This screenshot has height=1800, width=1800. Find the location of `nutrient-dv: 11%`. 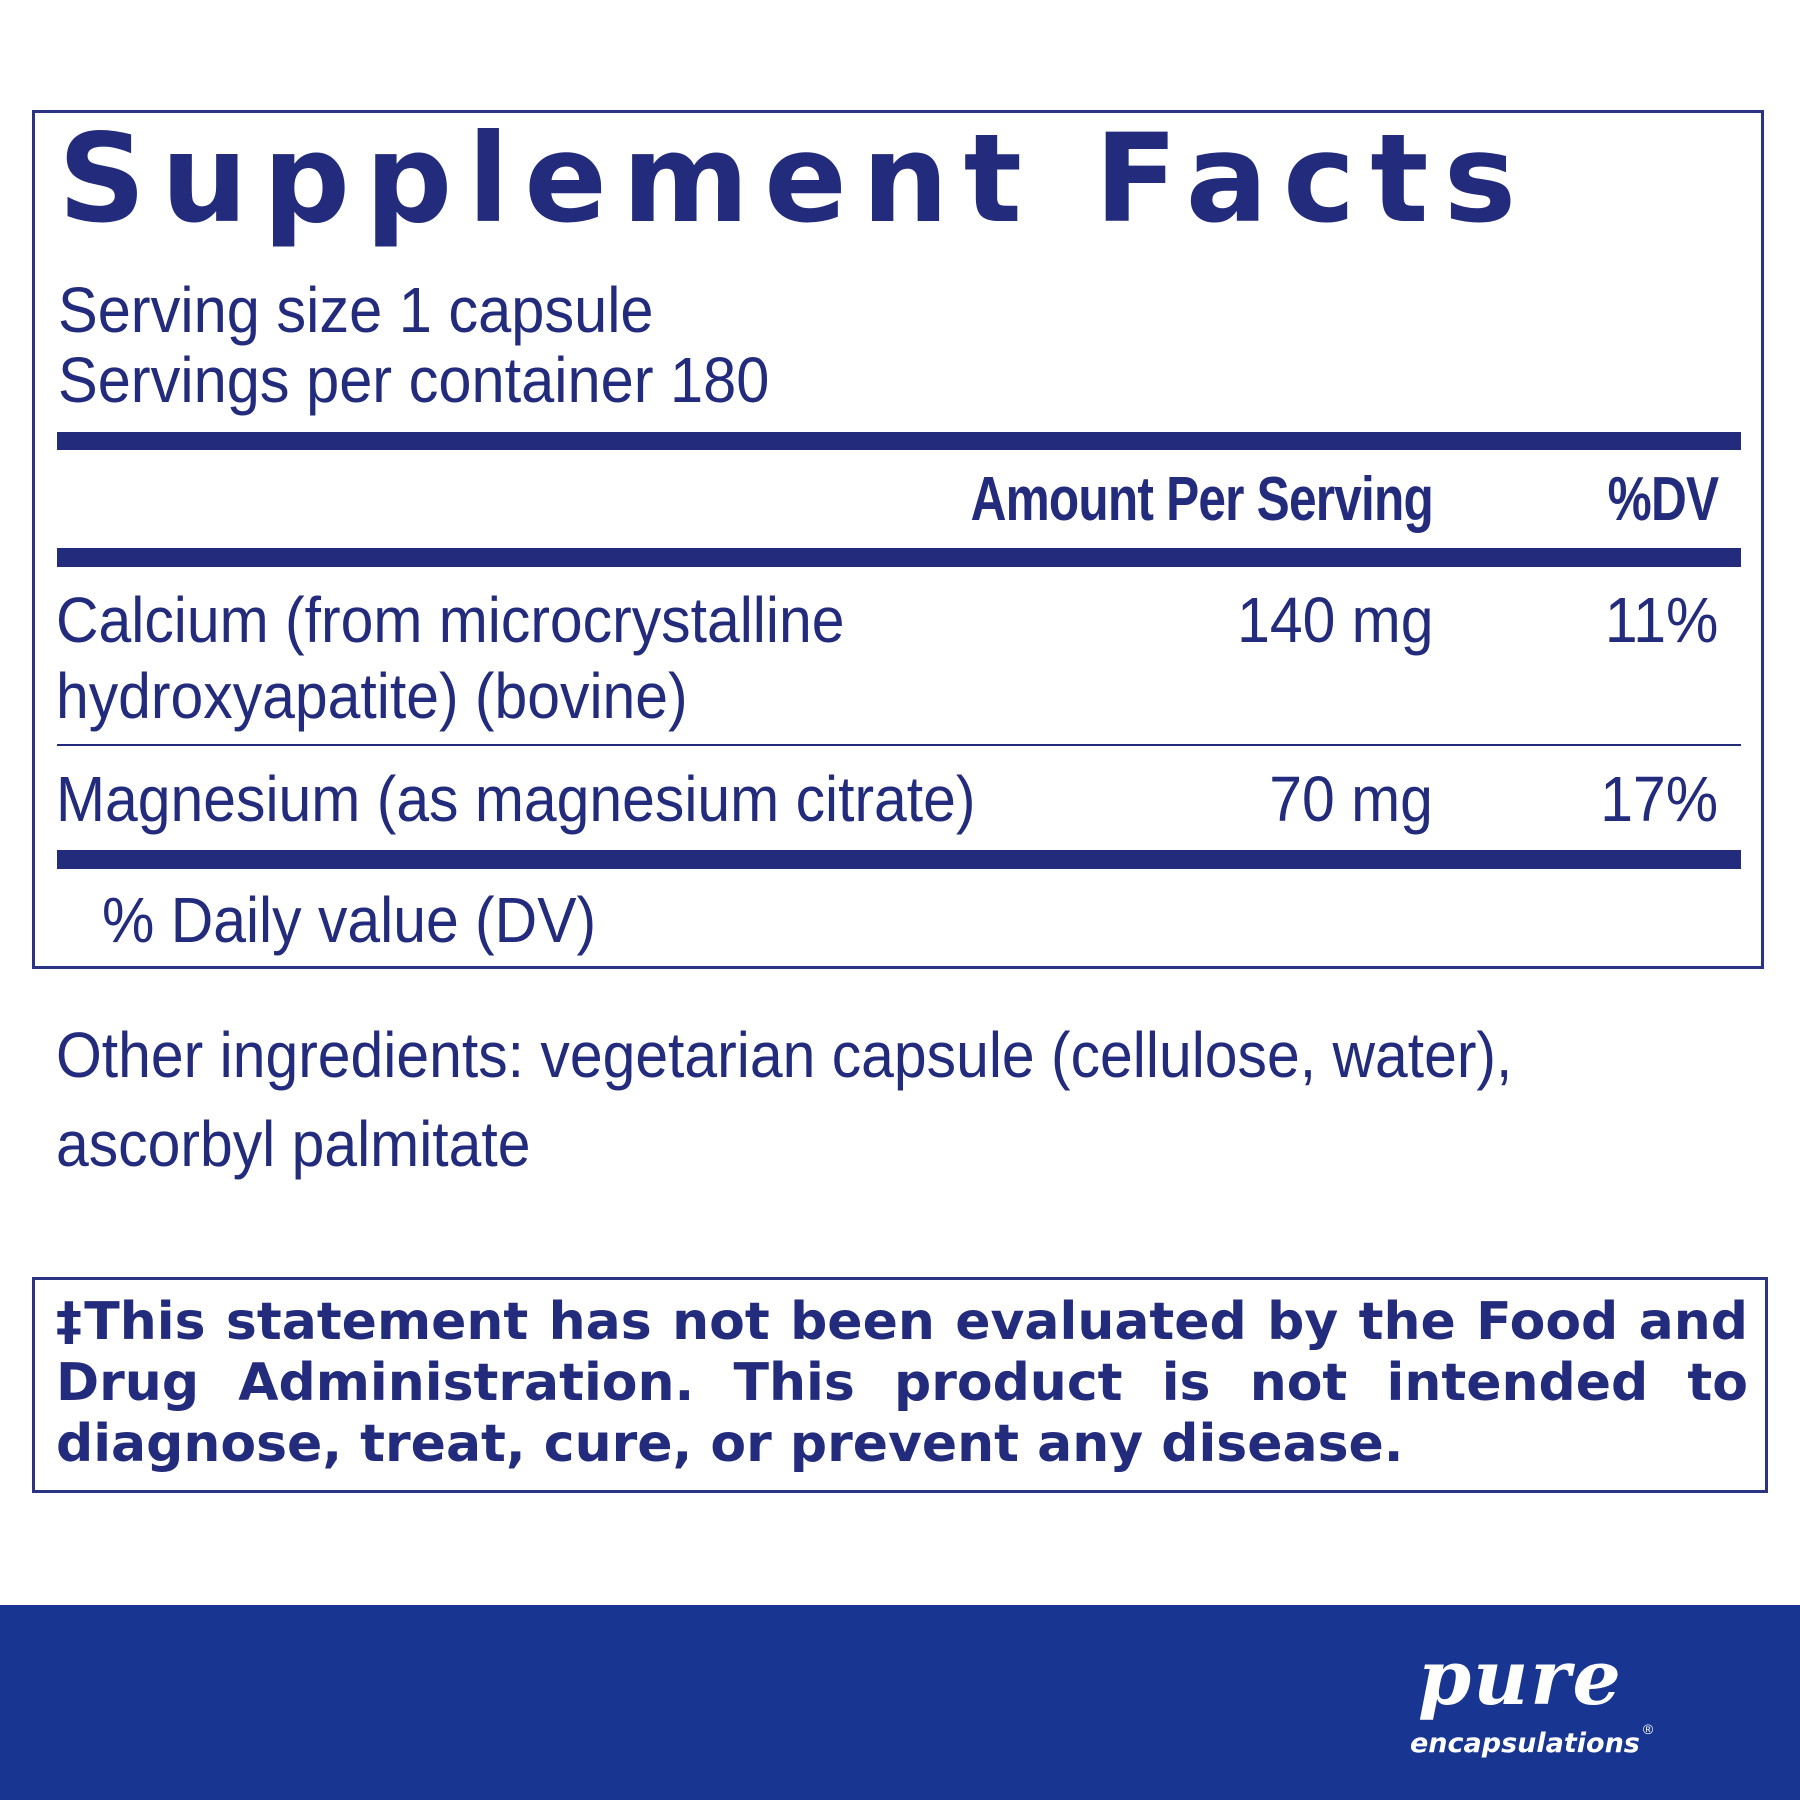

nutrient-dv: 11% is located at coordinates (1661, 620).